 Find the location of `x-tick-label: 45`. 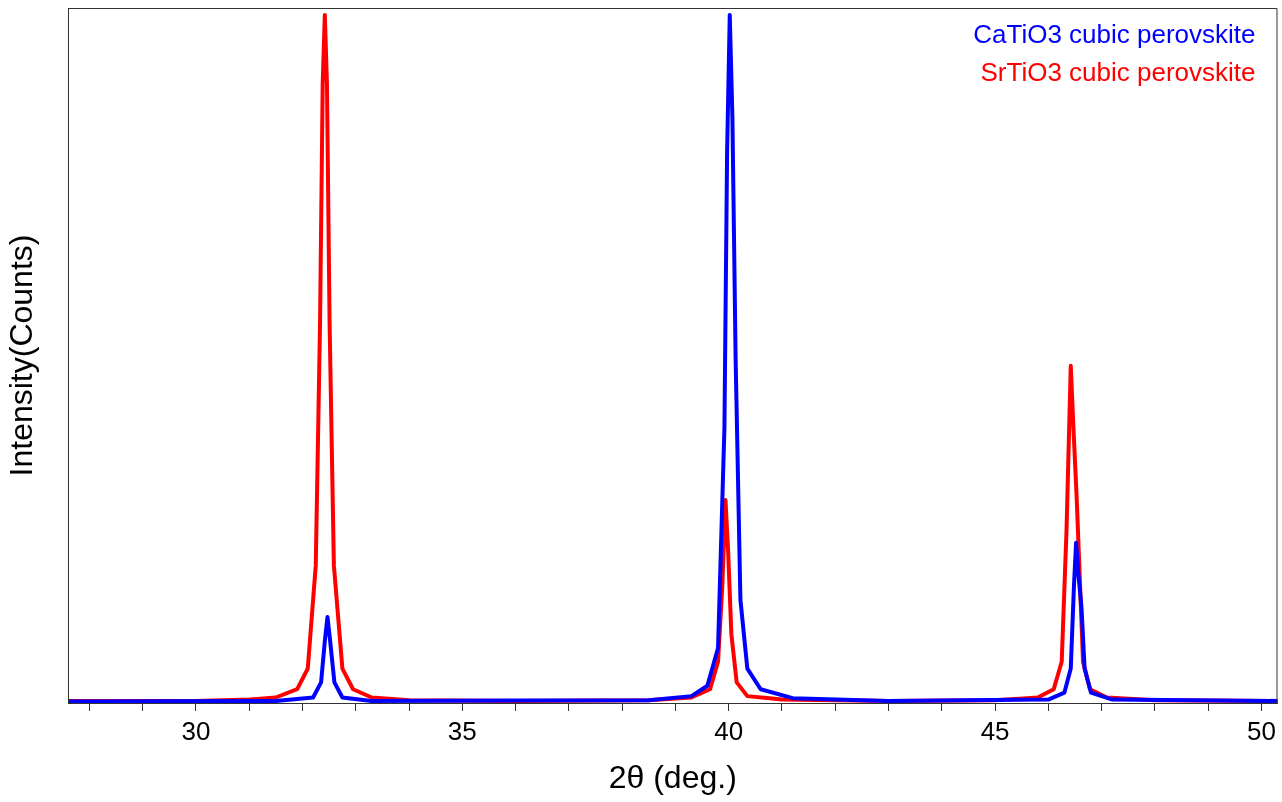

x-tick-label: 45 is located at coordinates (995, 730).